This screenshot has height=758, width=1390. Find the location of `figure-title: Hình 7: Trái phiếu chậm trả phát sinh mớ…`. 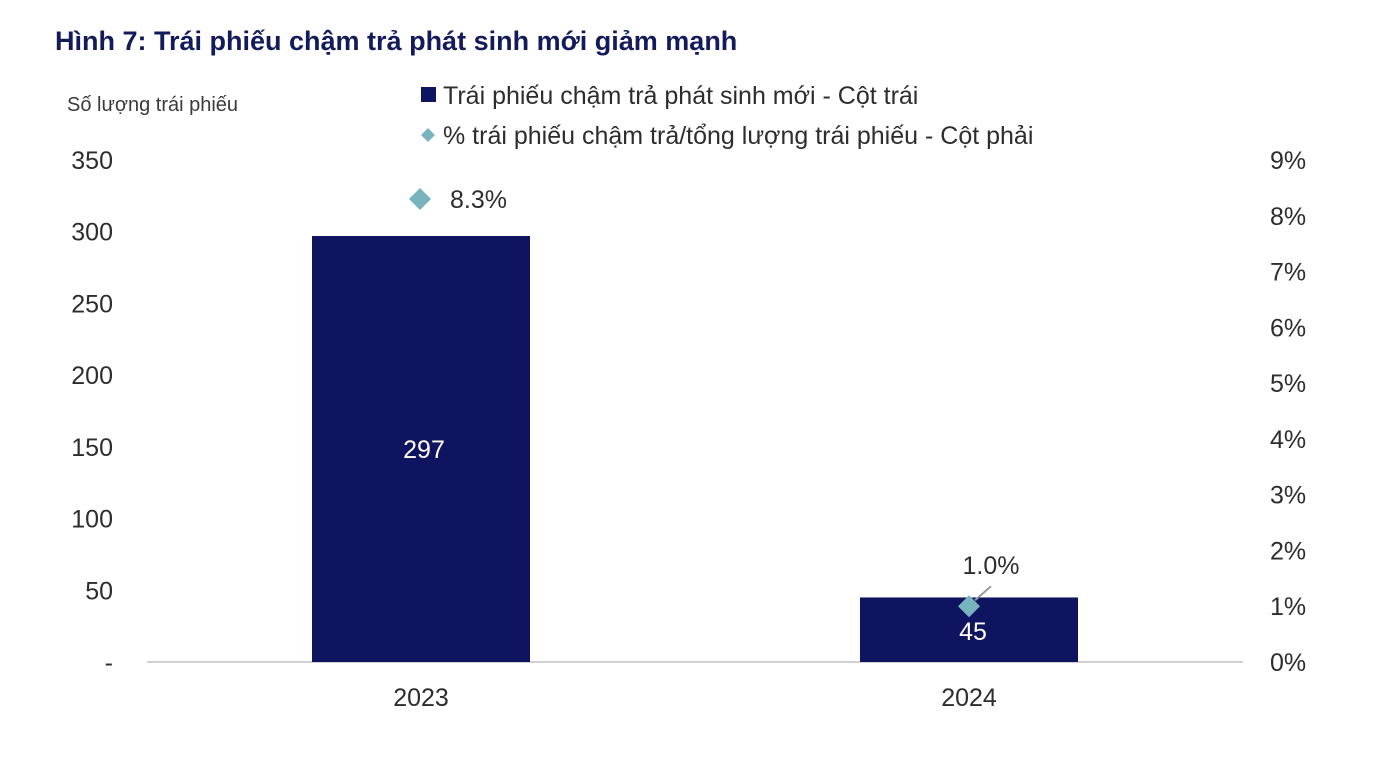

figure-title: Hình 7: Trái phiếu chậm trả phát sinh mớ… is located at coordinates (396, 41).